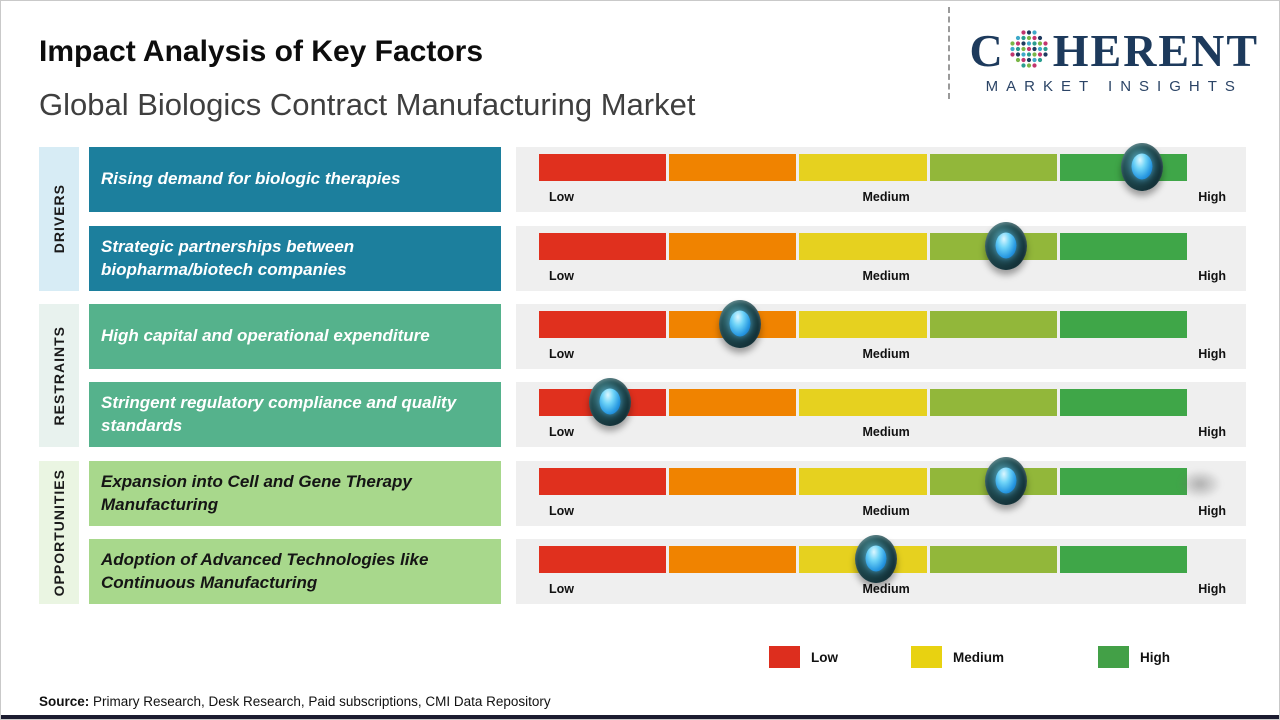 Image resolution: width=1280 pixels, height=720 pixels. I want to click on group-label-drivers: DRIVERS, so click(59, 219).